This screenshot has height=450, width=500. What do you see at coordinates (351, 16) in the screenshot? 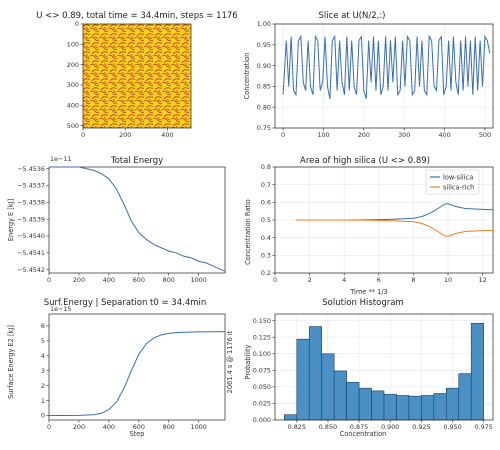
I see `slice-title: Slice at U(N/2,:)` at bounding box center [351, 16].